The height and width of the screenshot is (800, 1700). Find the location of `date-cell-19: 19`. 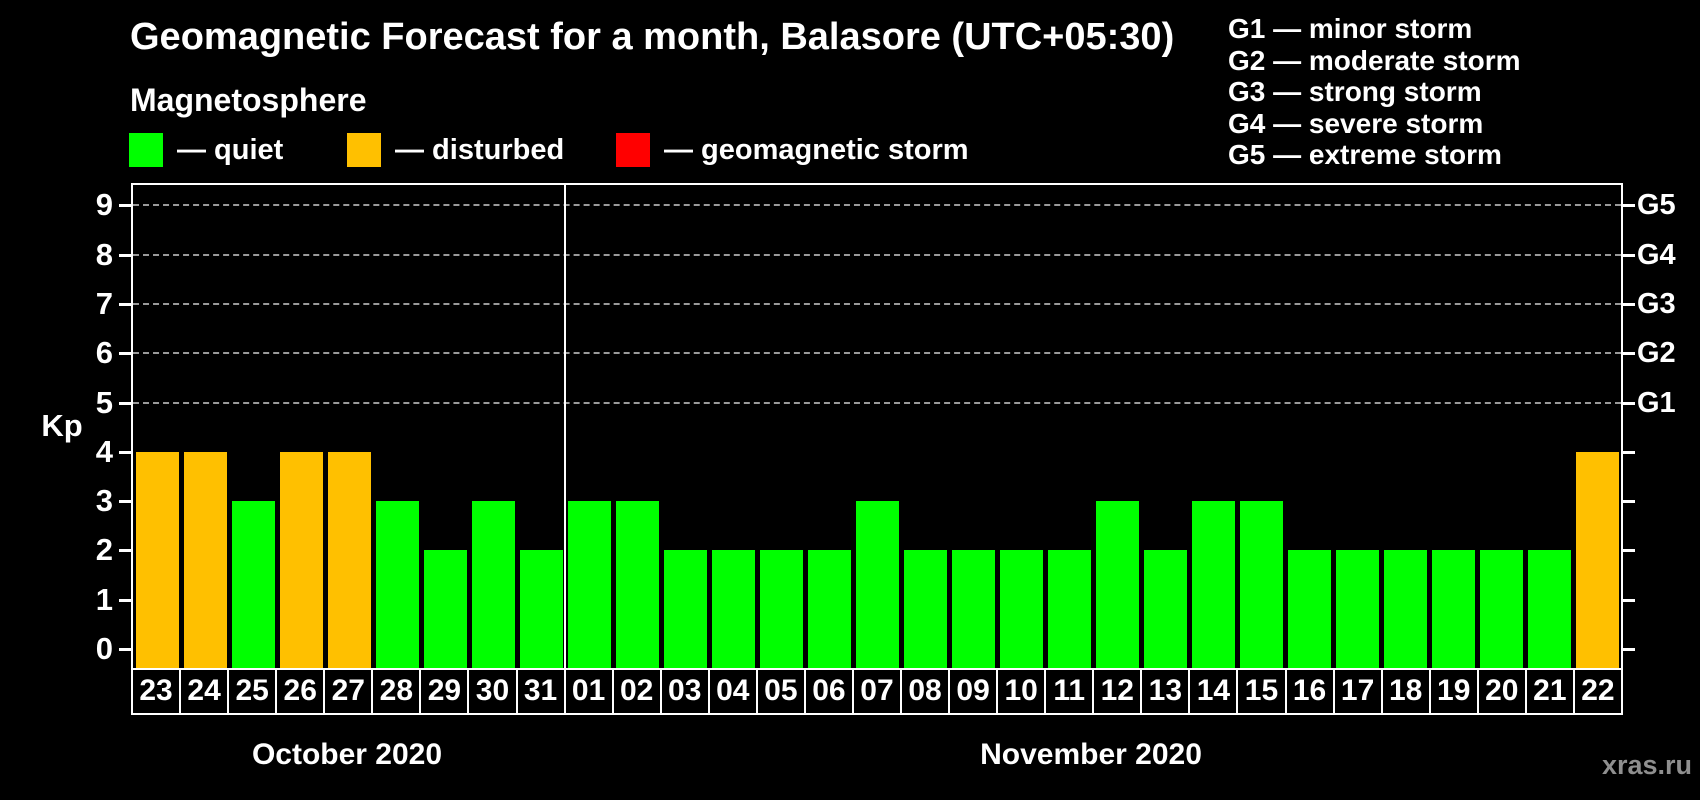

date-cell-19: 19 is located at coordinates (1454, 691).